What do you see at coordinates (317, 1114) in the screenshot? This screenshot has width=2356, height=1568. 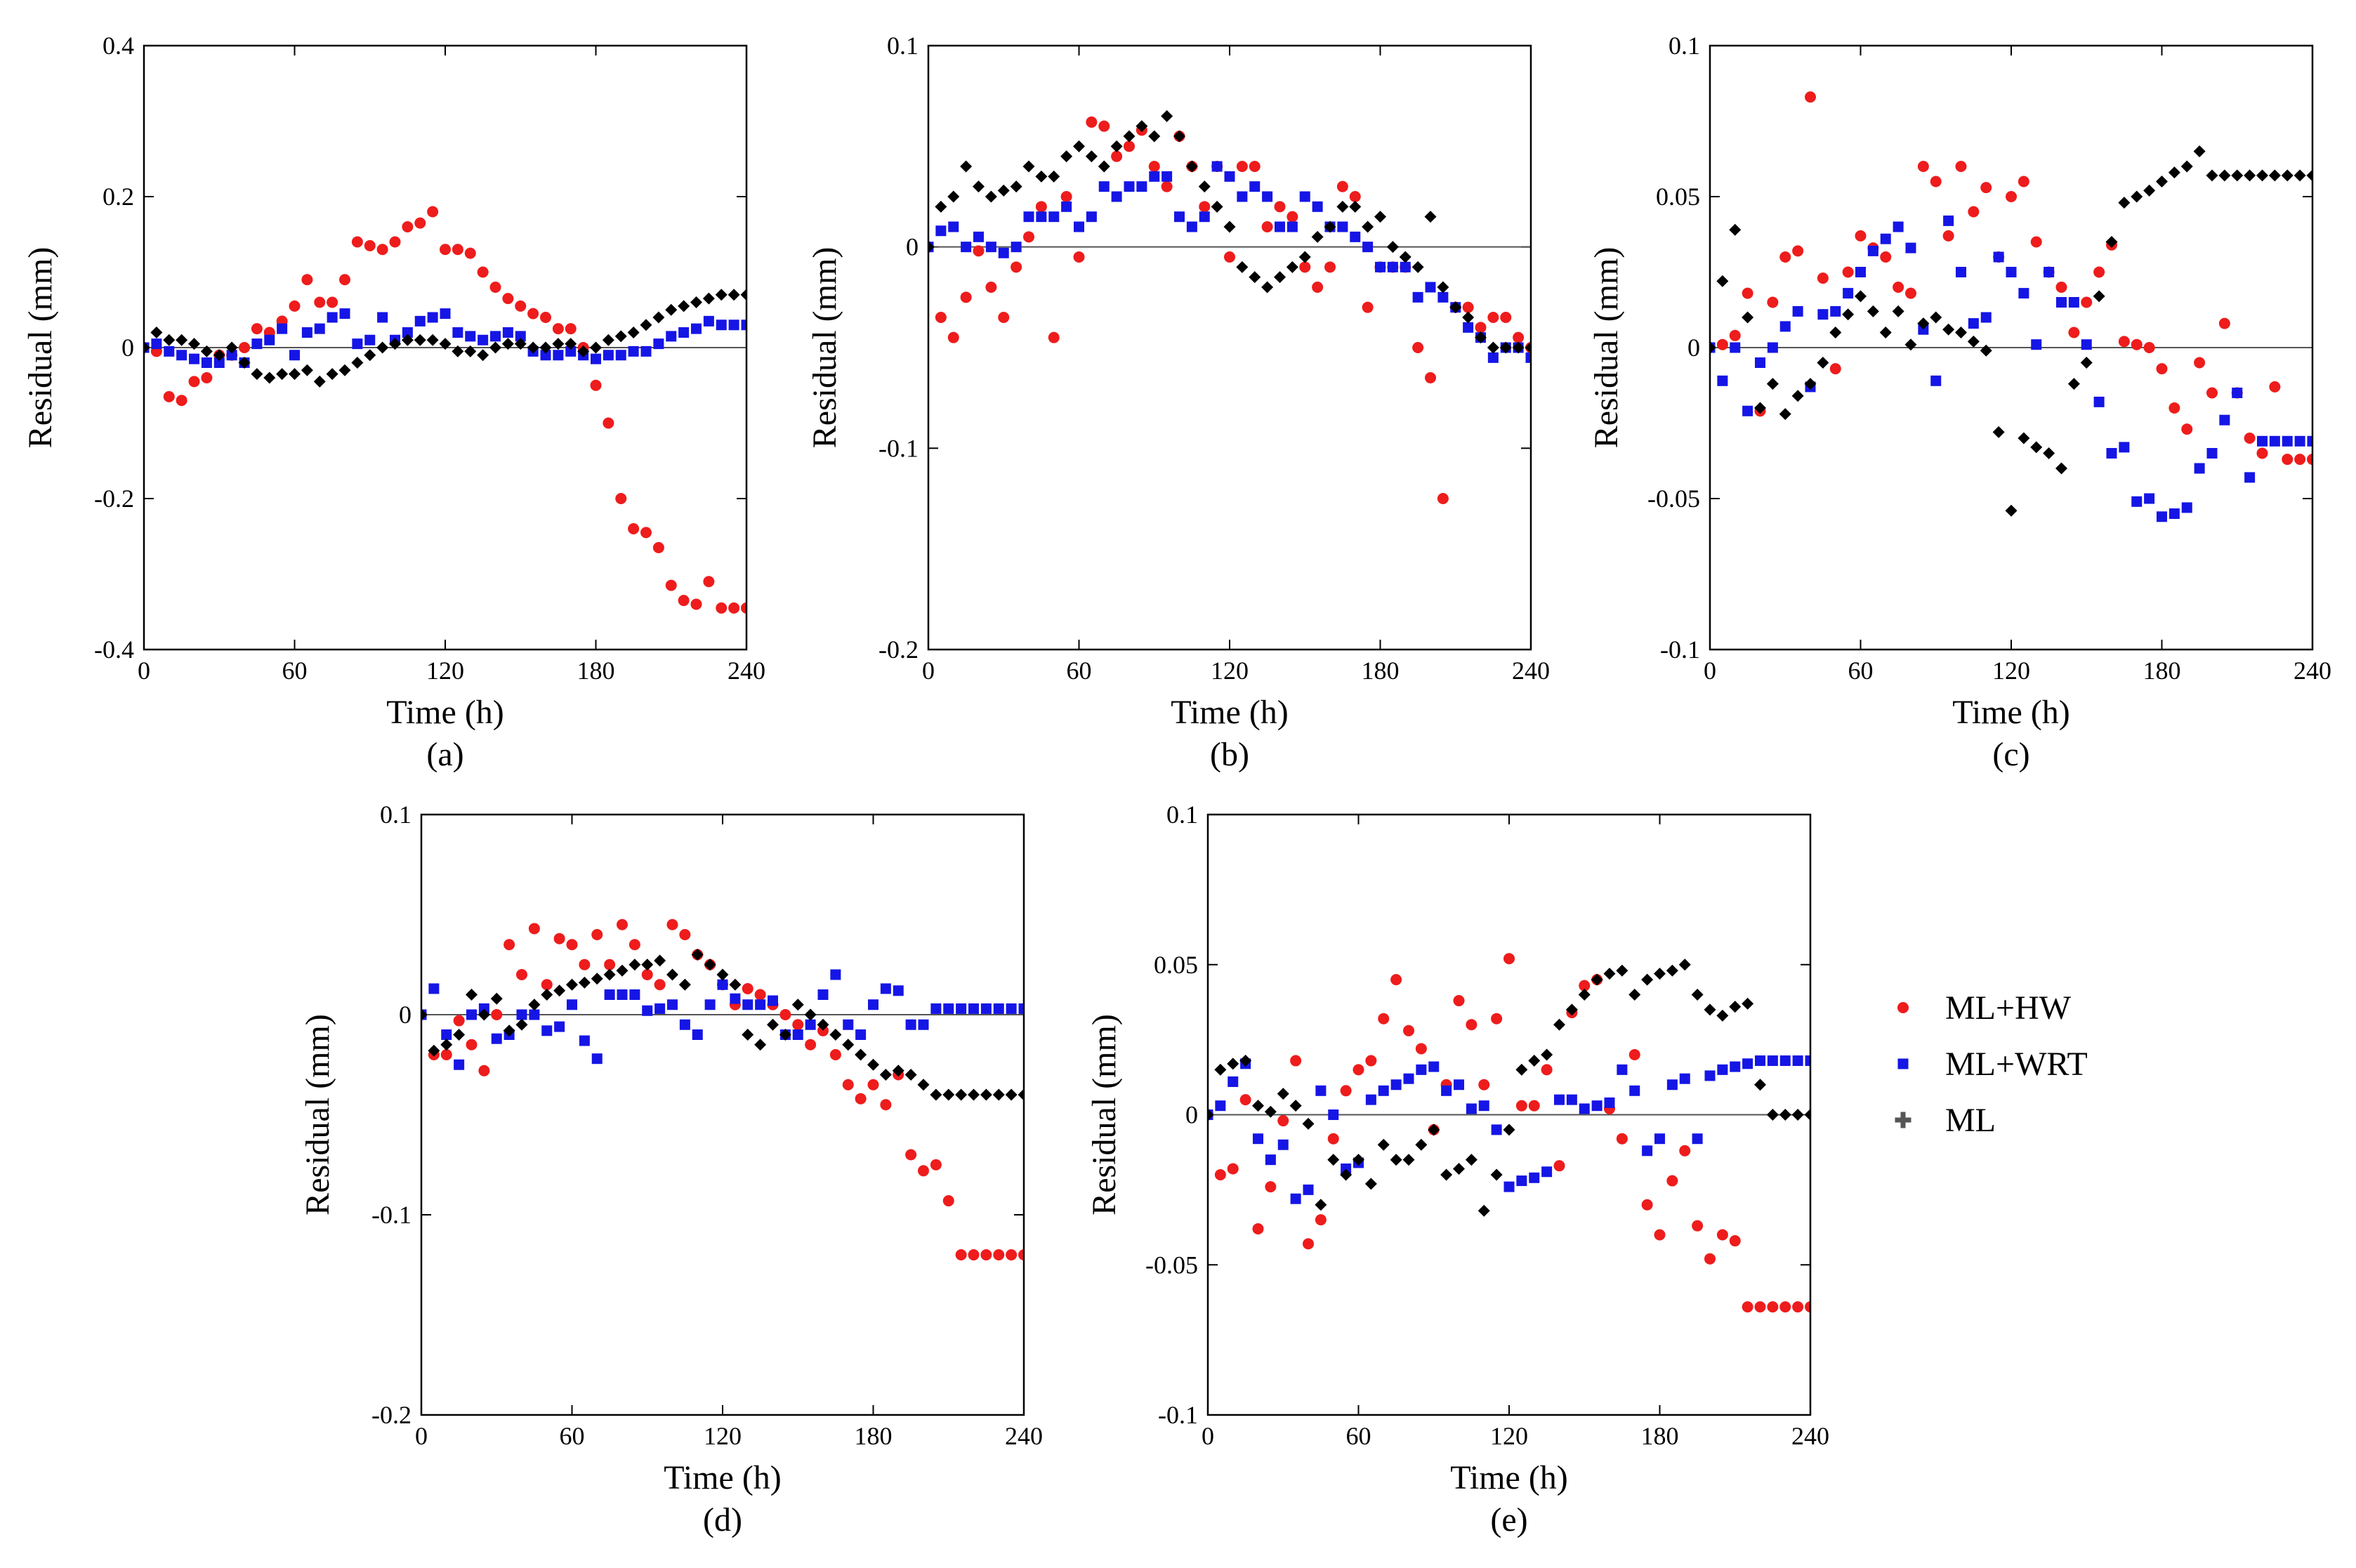 I see `y-axis-title: Residual (mm)` at bounding box center [317, 1114].